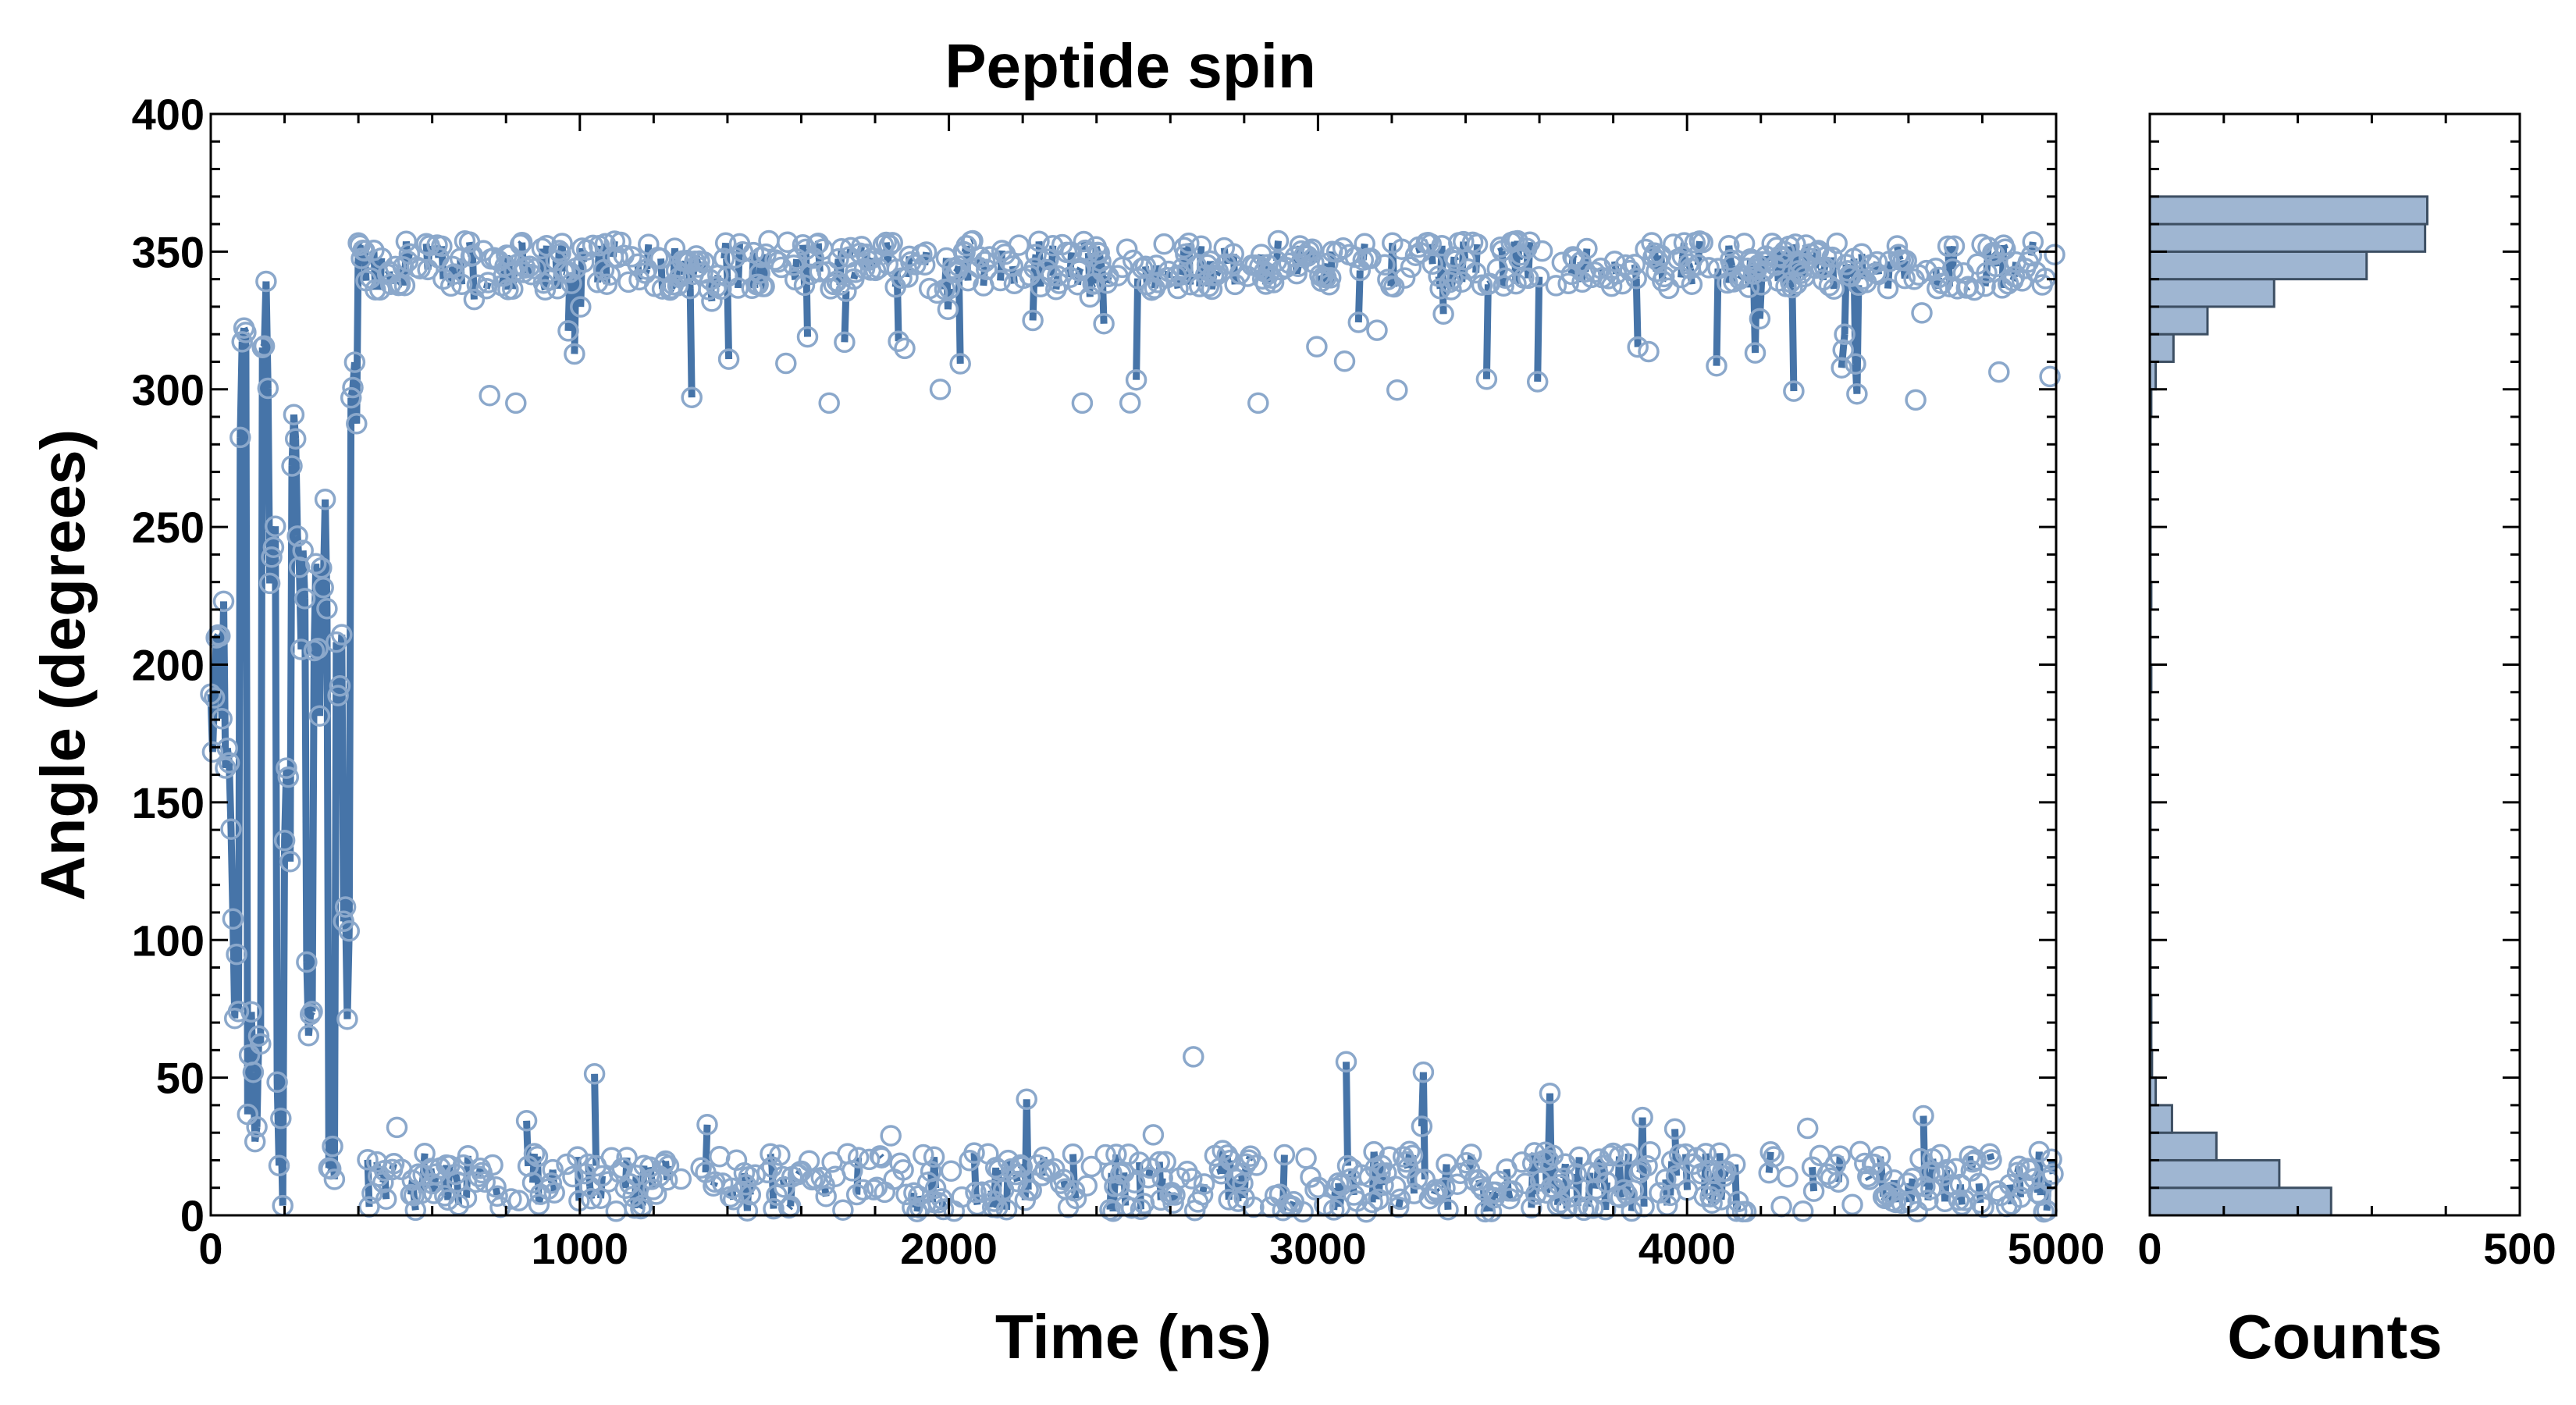  I want to click on histogram-bars, so click(2288, 706).